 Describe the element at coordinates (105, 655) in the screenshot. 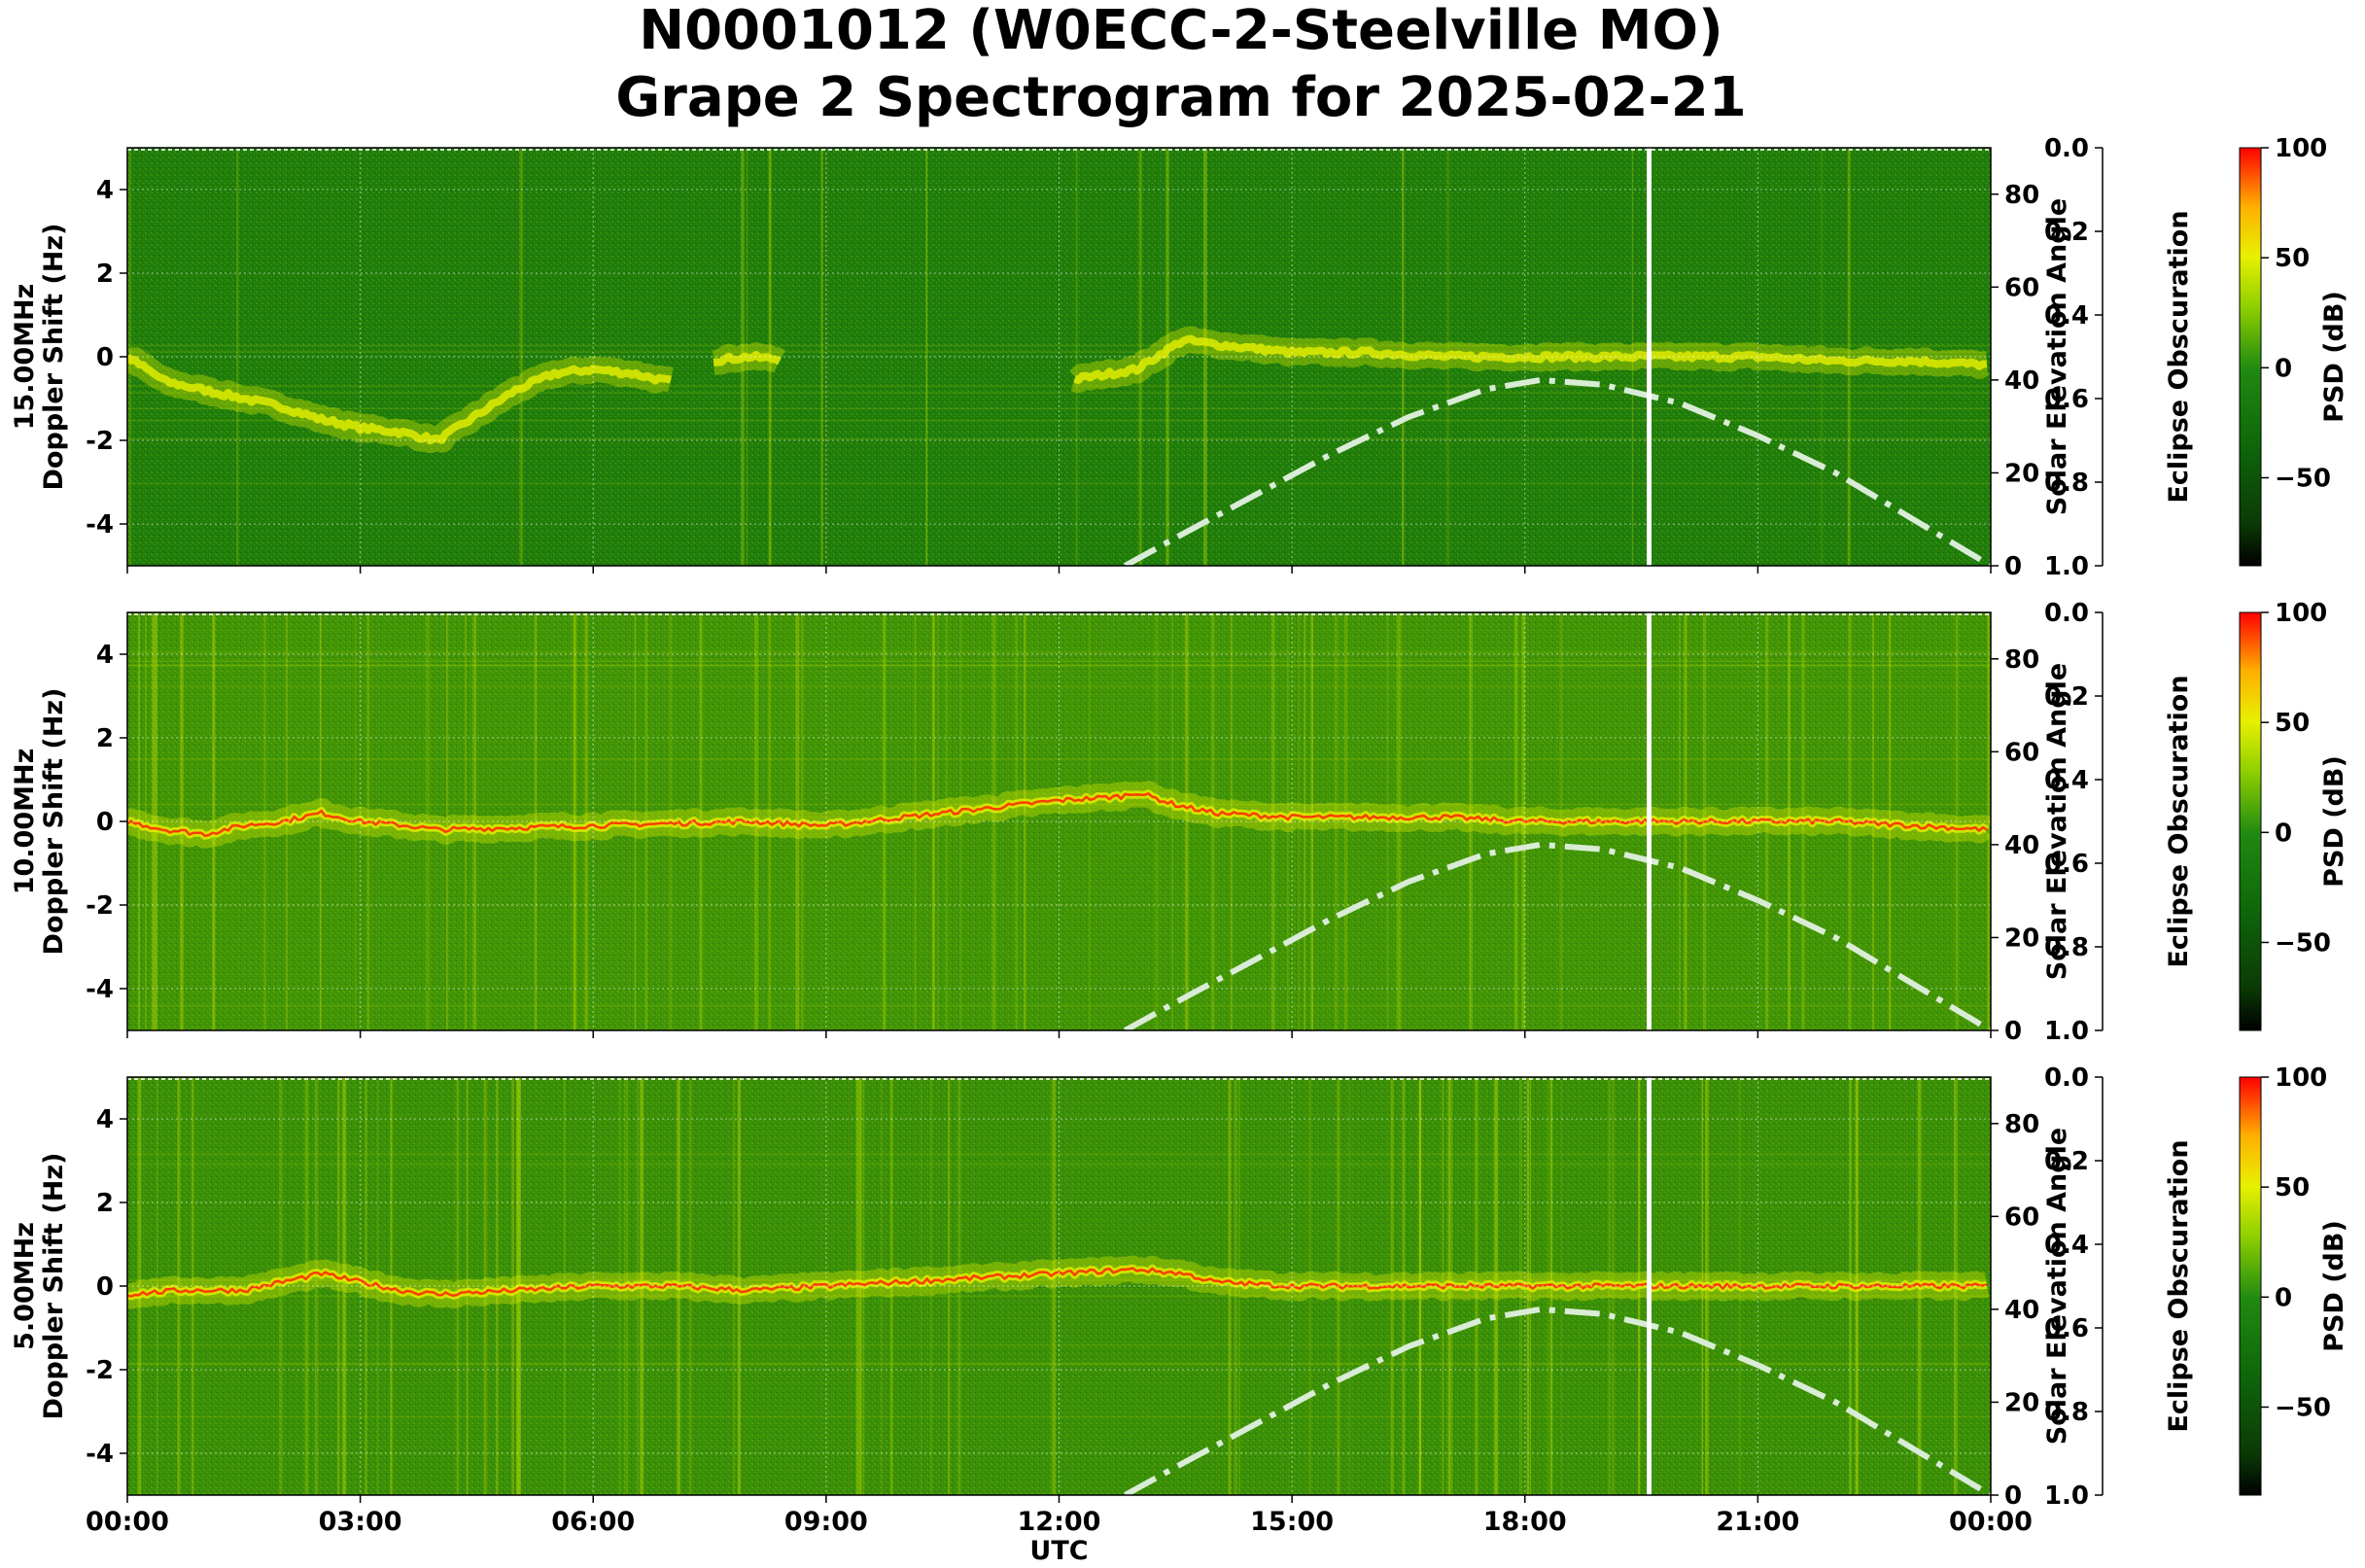

I see `ytick-label: 4` at that location.